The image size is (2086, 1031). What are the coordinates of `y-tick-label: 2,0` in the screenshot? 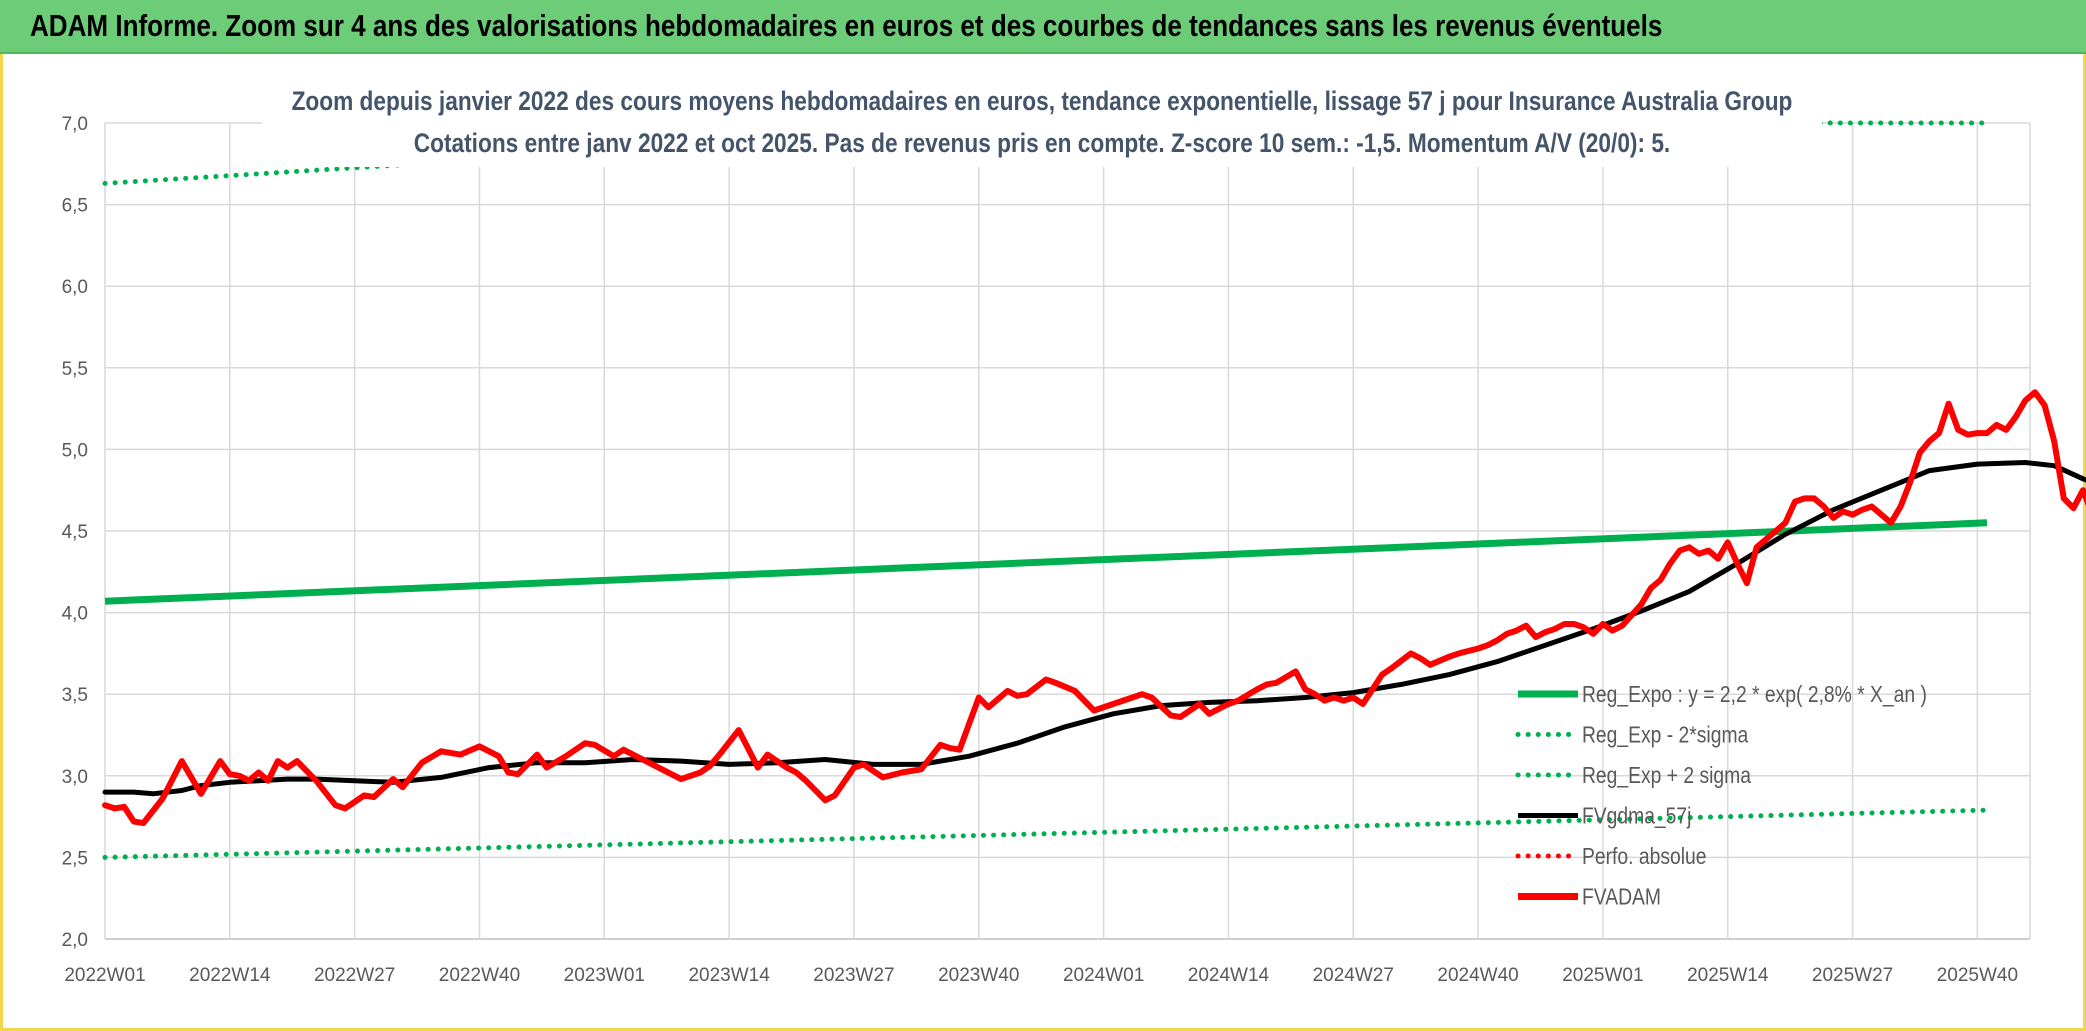 It's located at (75, 940).